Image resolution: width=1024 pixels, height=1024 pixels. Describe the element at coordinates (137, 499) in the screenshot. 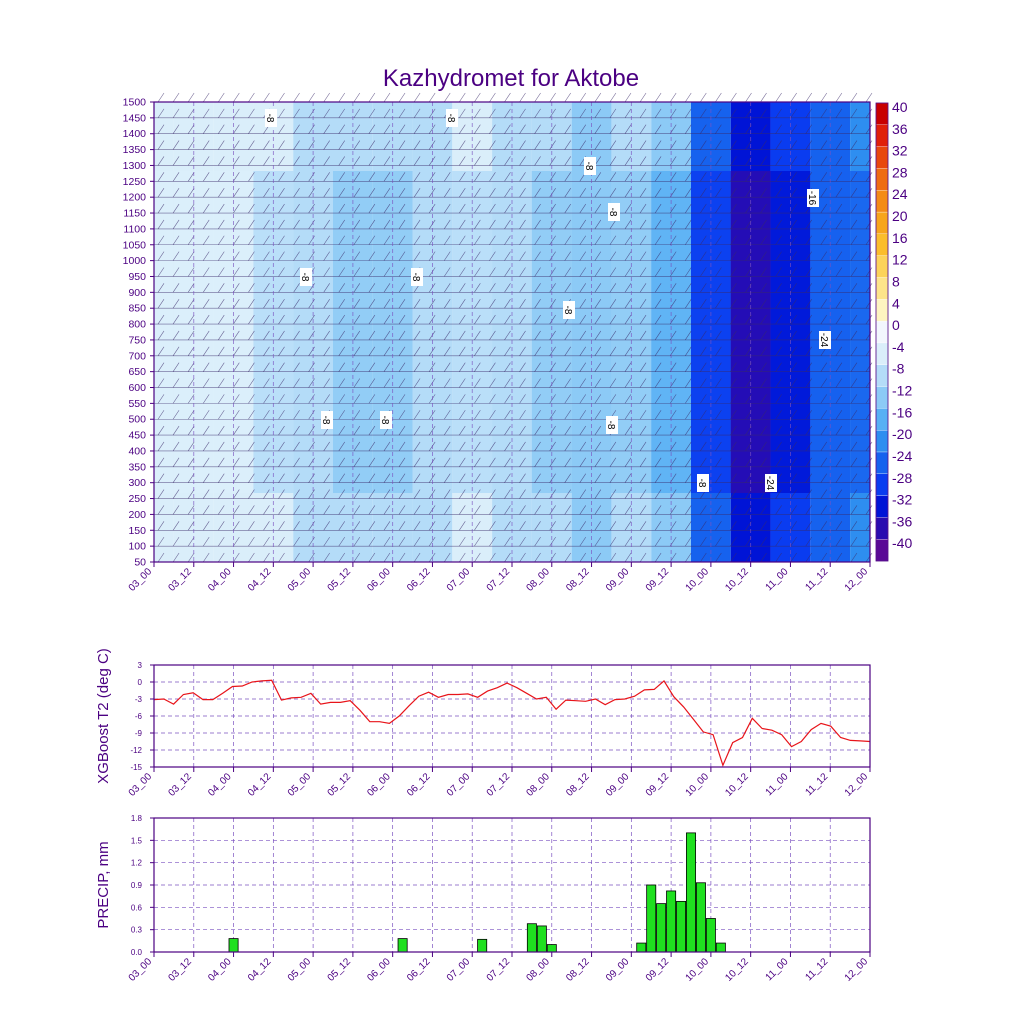

I see `heatmap-y-tick-label: 250` at that location.